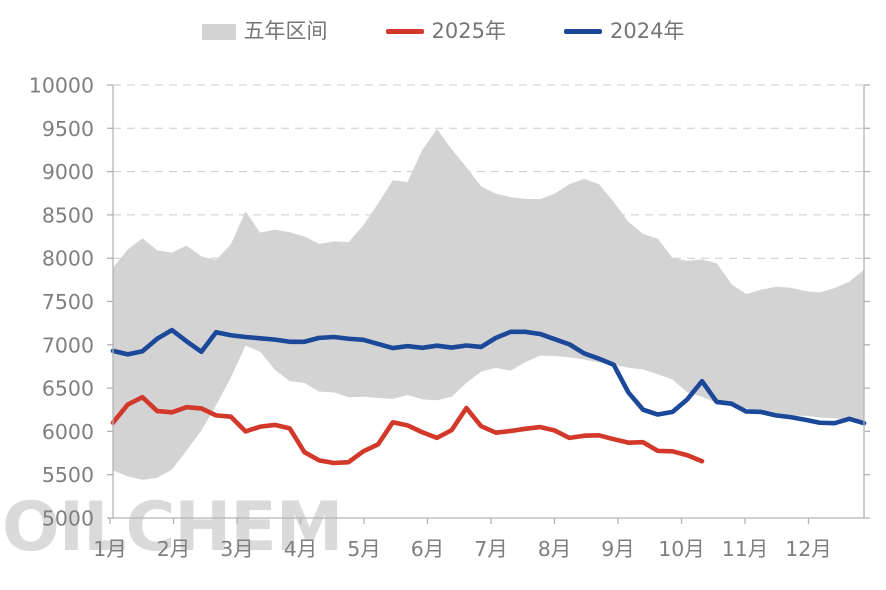 Image resolution: width=886 pixels, height=590 pixels. I want to click on svg-text: 6月, so click(428, 549).